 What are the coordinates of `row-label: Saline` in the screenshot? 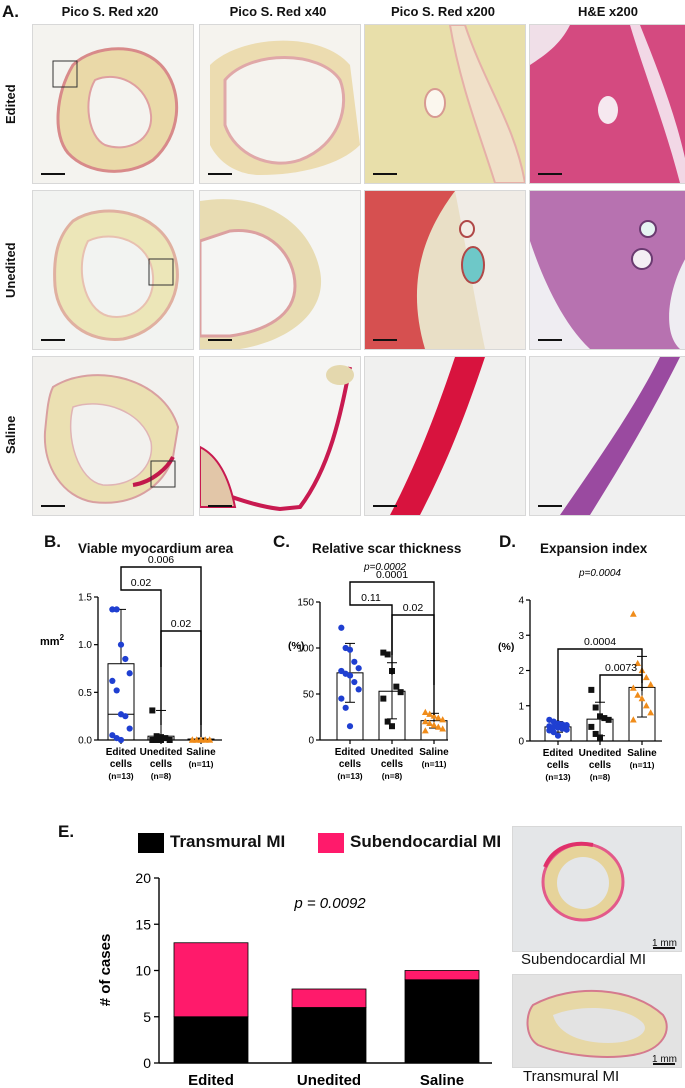 It's located at (10, 435).